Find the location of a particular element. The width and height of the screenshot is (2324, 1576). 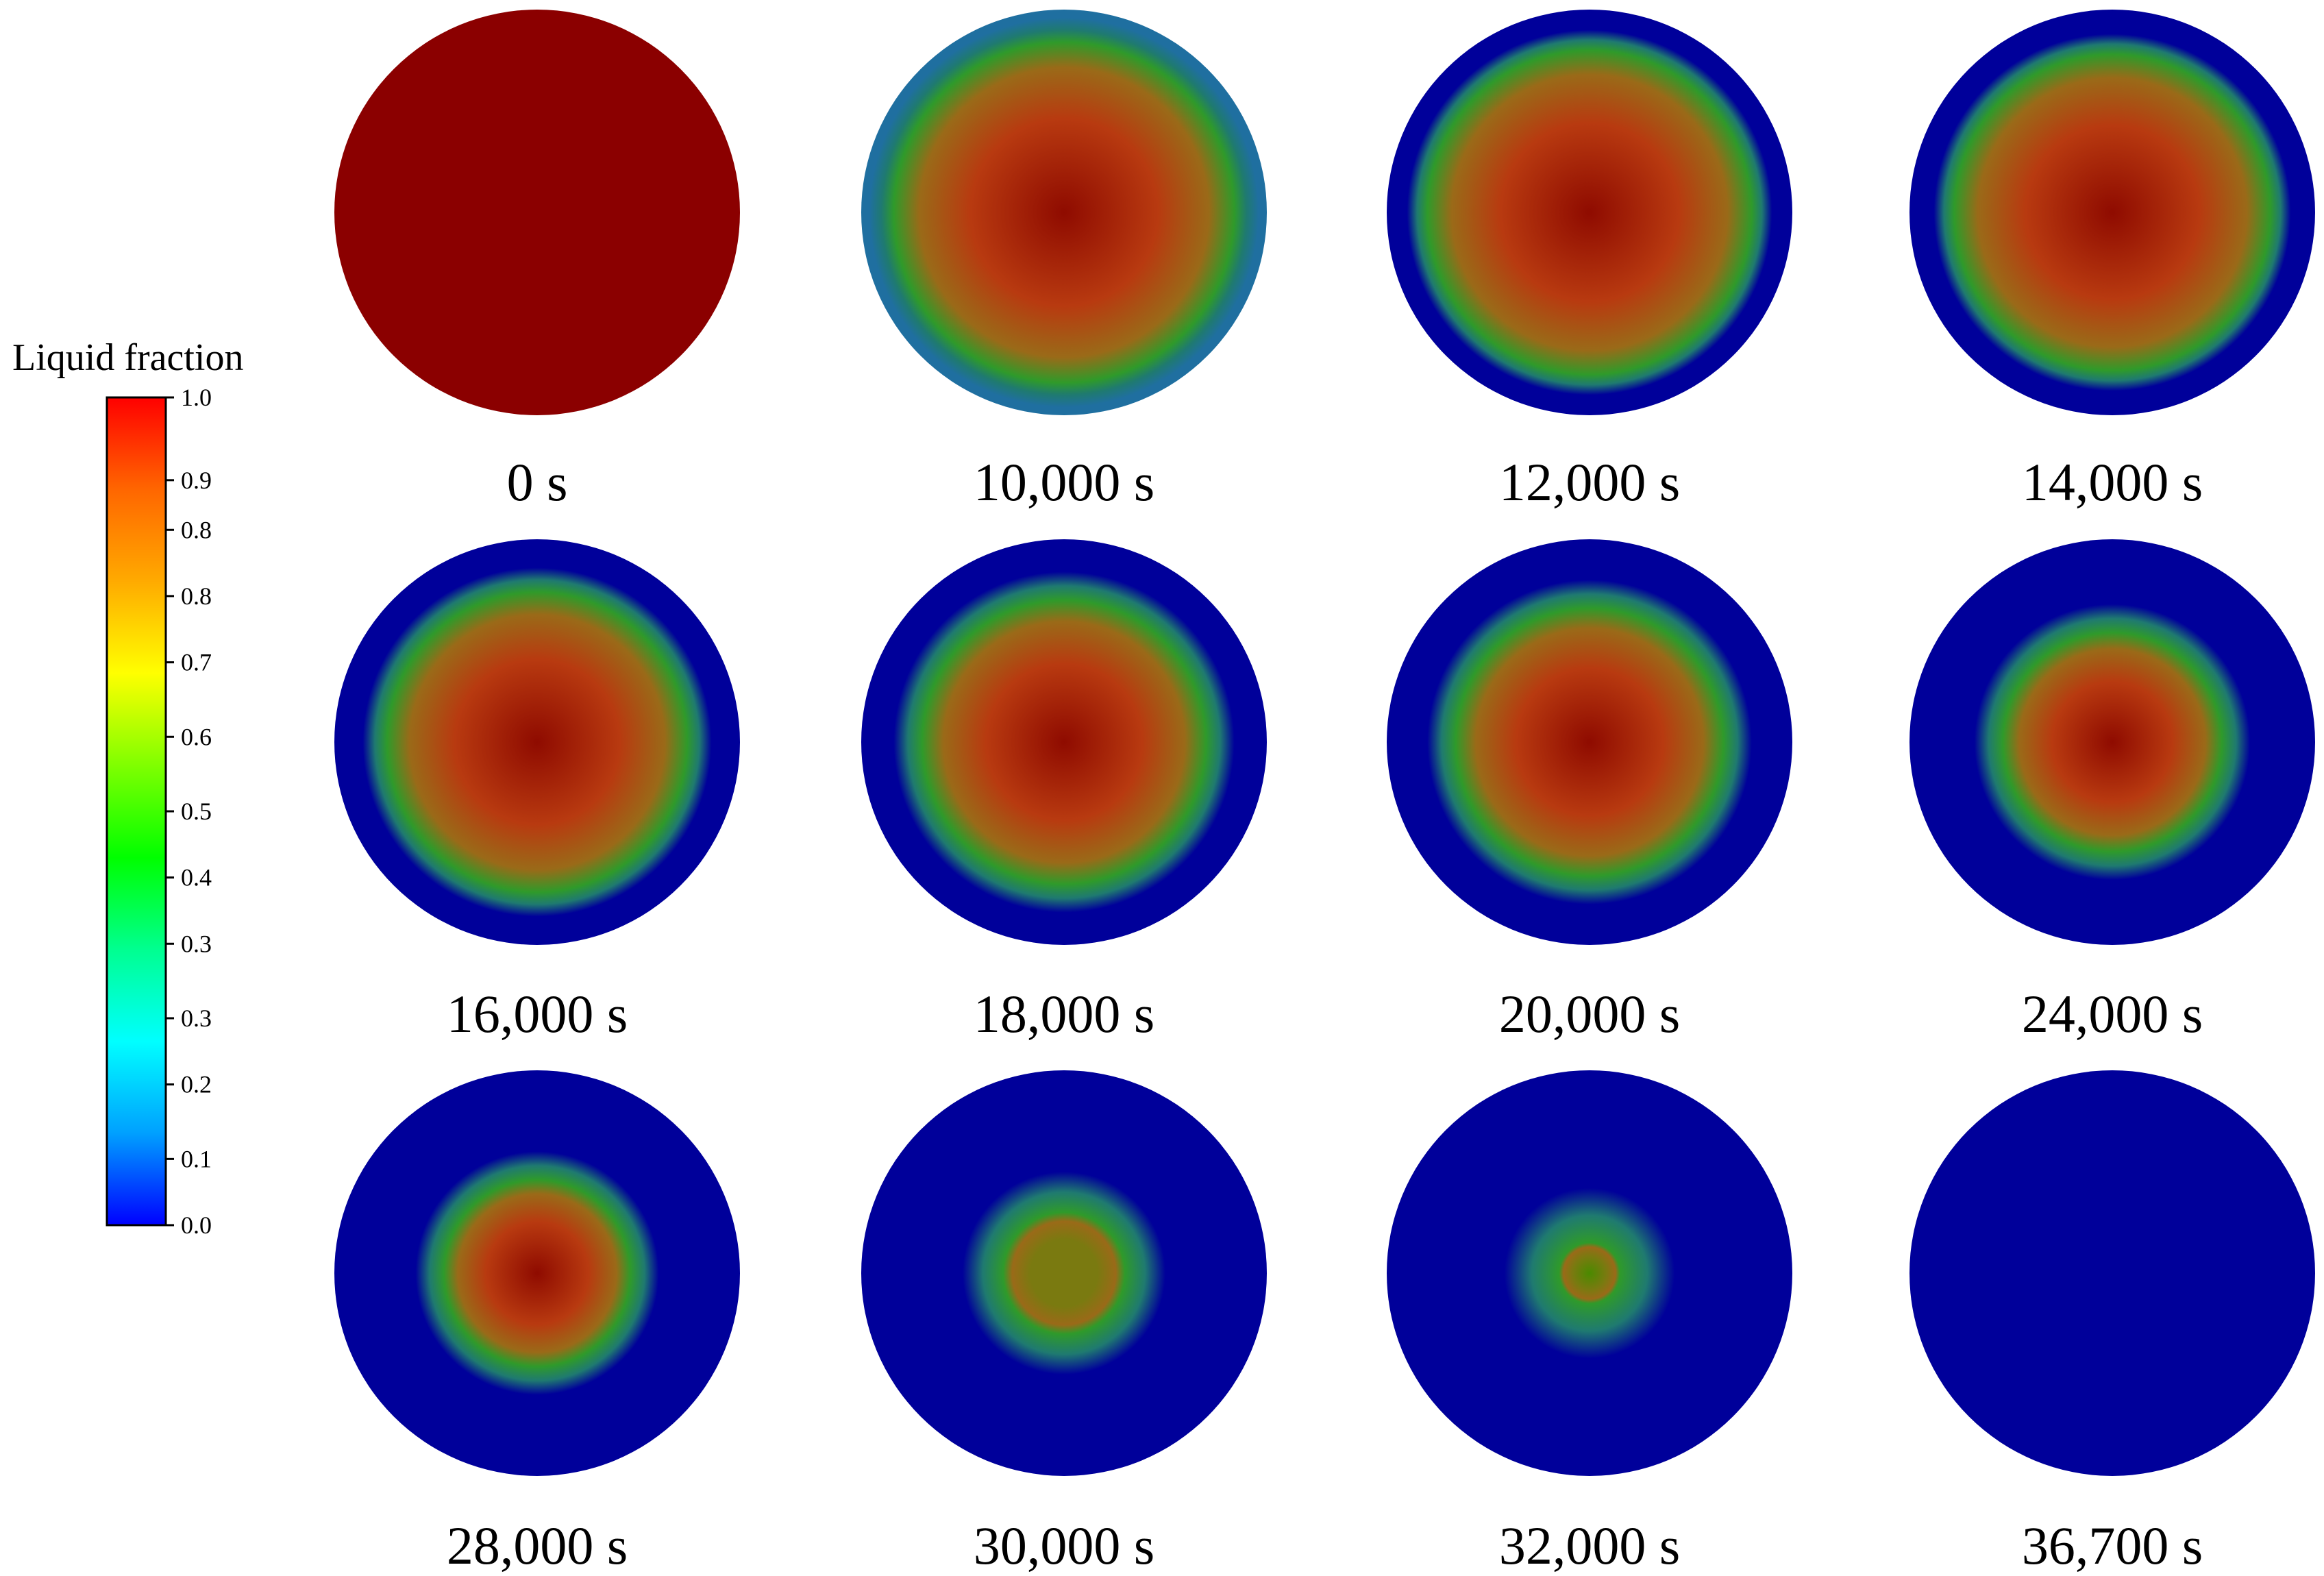

time-label: 32,000 s is located at coordinates (1589, 1545).